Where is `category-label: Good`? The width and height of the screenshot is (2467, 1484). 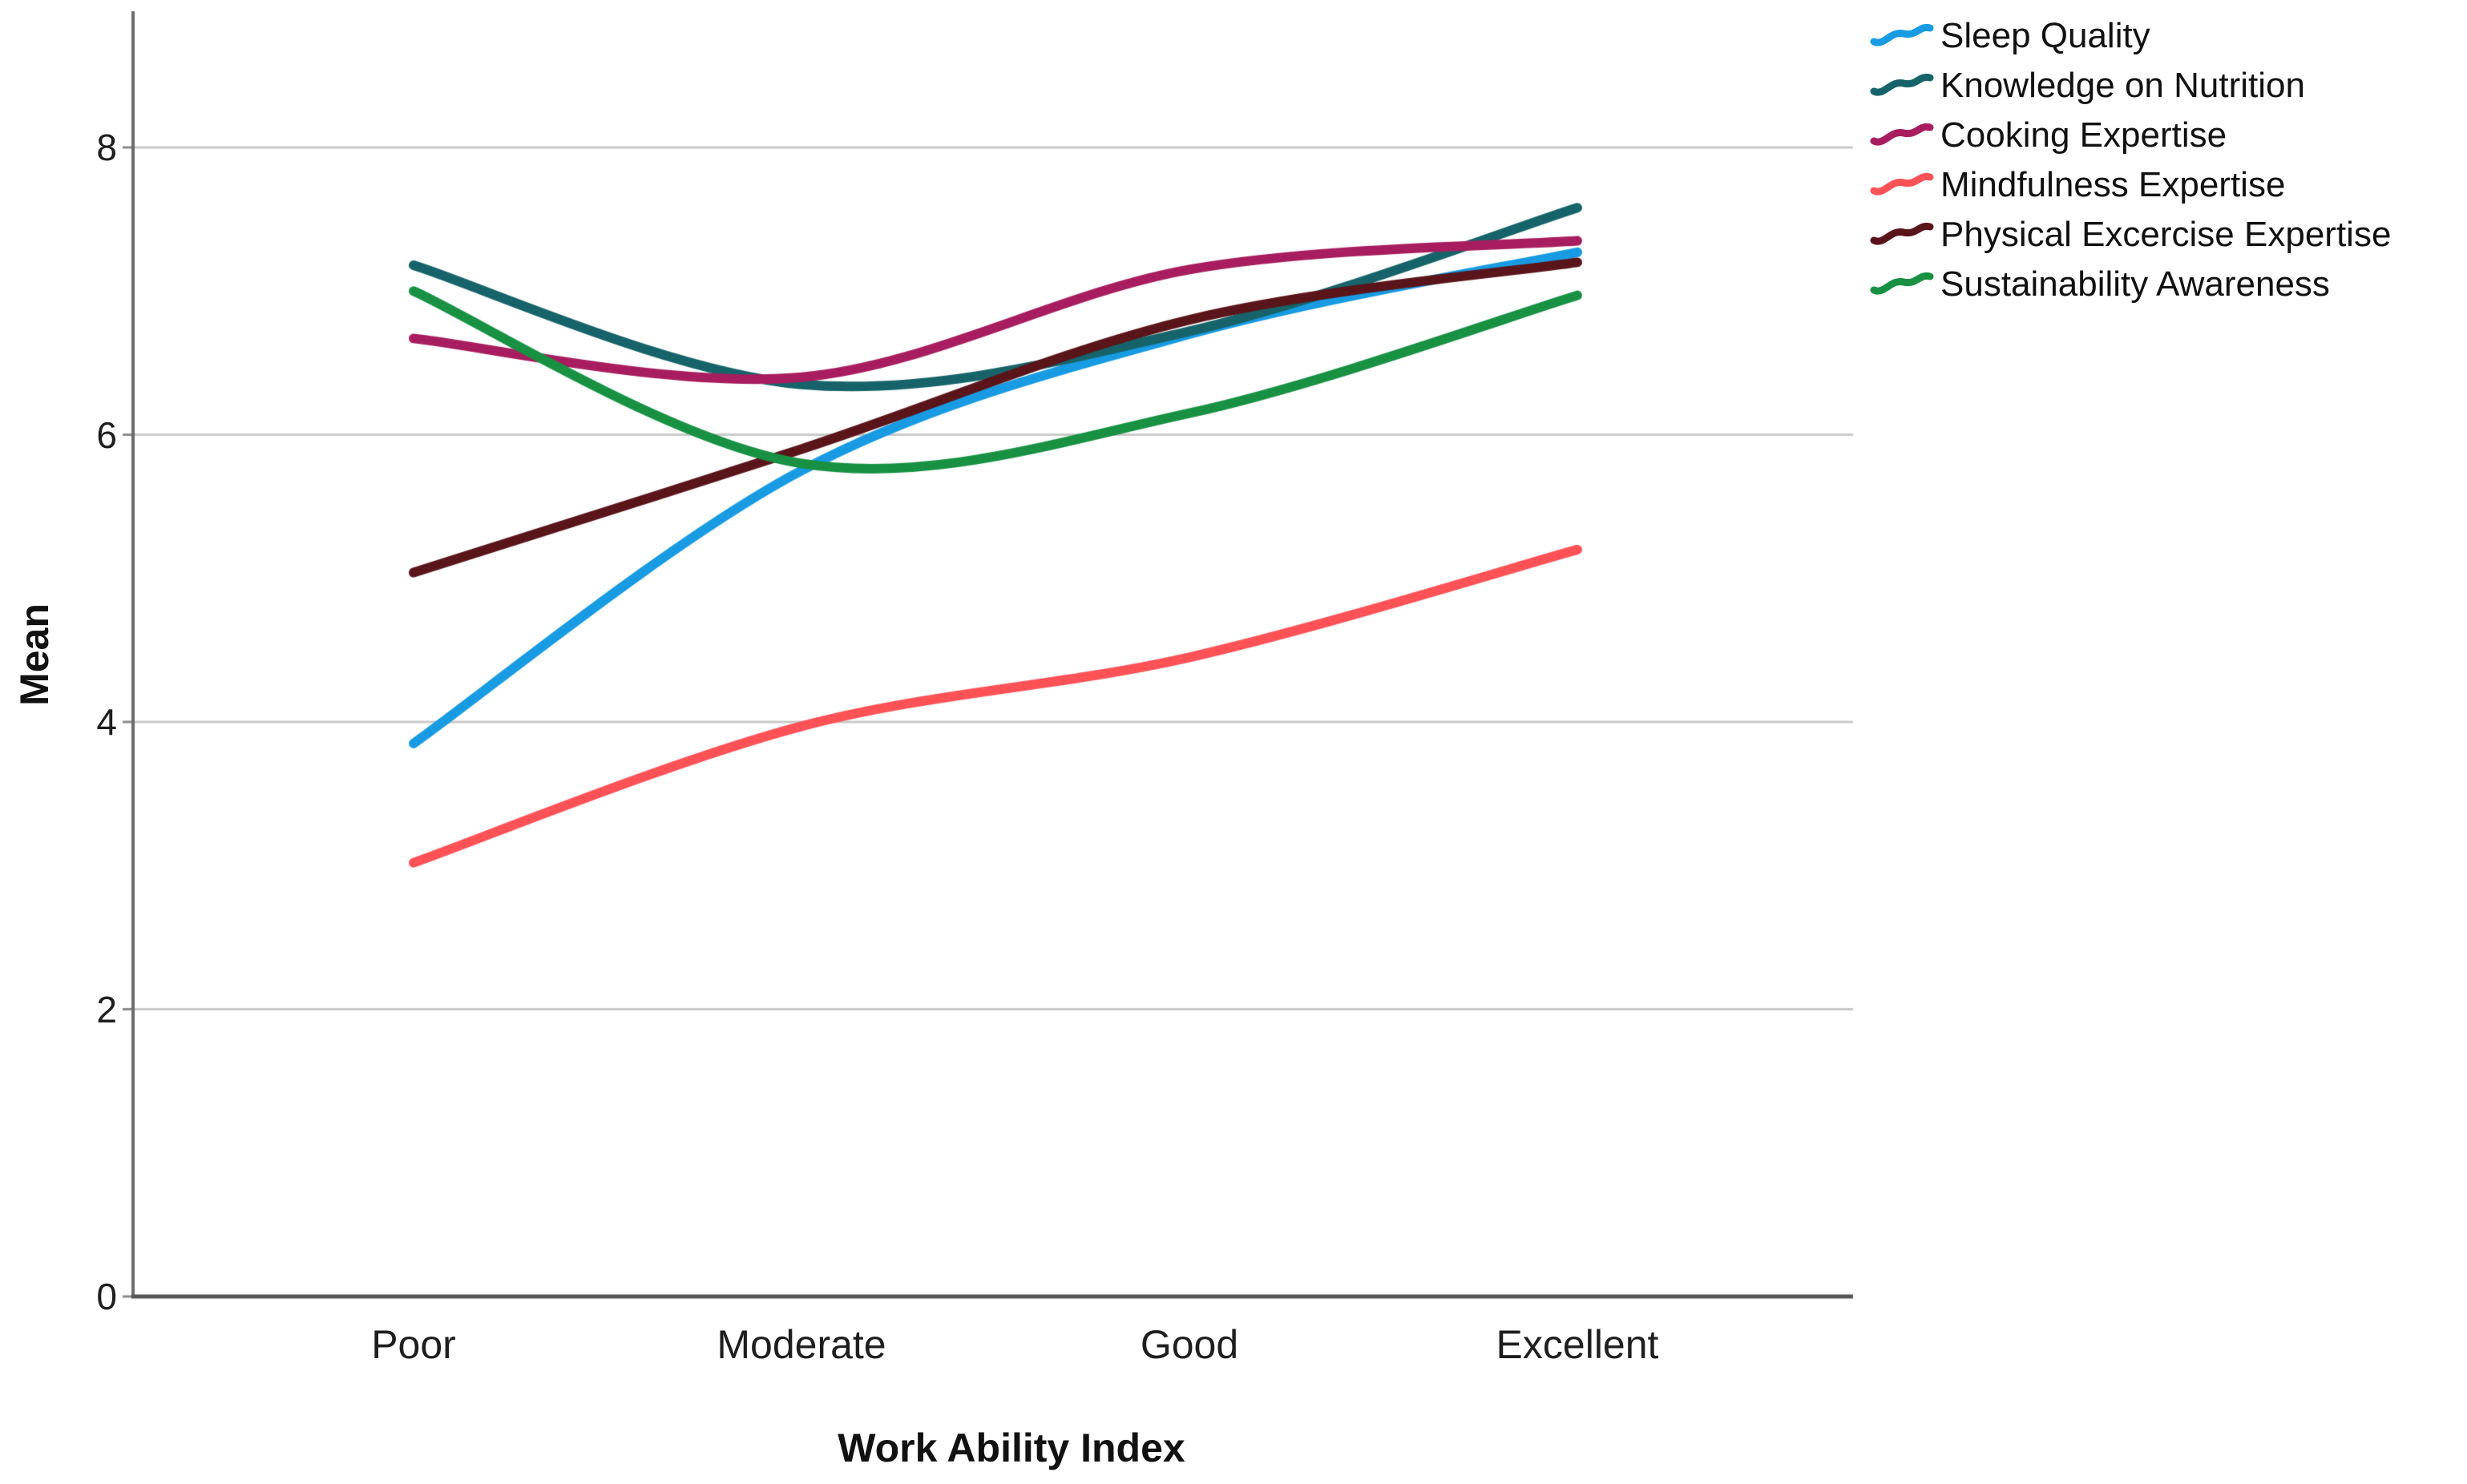
category-label: Good is located at coordinates (1189, 1345).